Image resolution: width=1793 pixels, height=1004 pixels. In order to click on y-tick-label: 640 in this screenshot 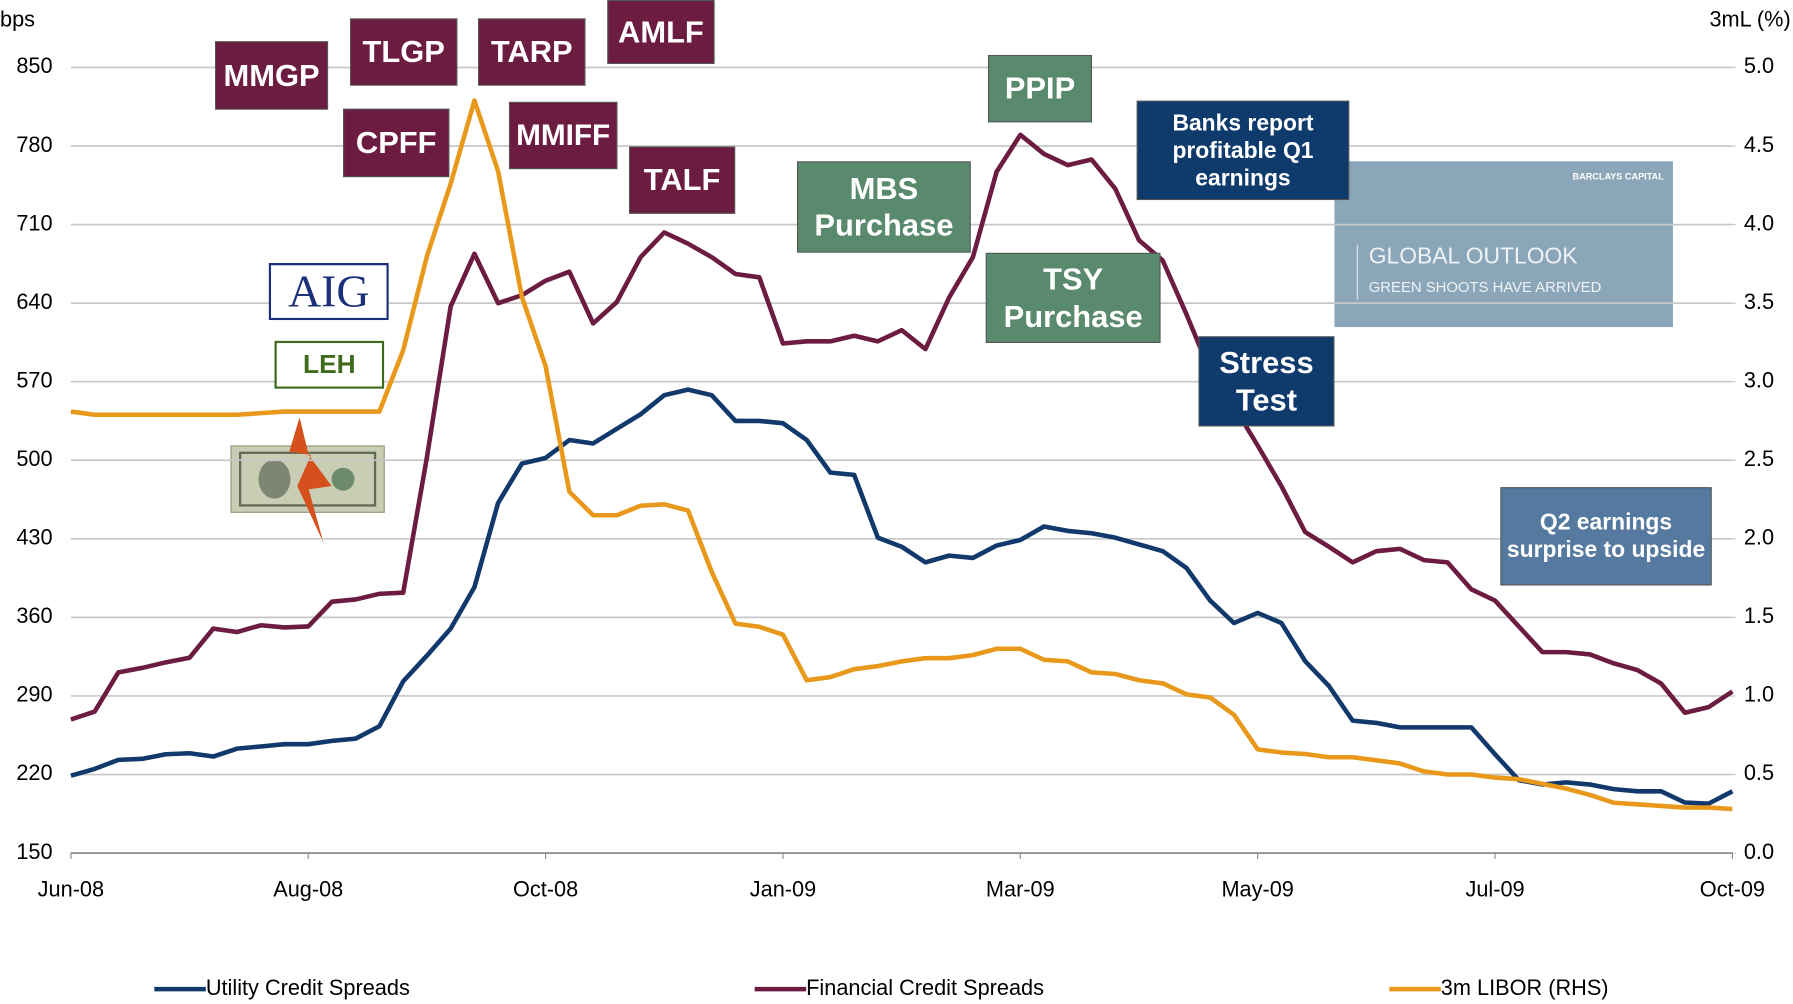, I will do `click(34, 301)`.